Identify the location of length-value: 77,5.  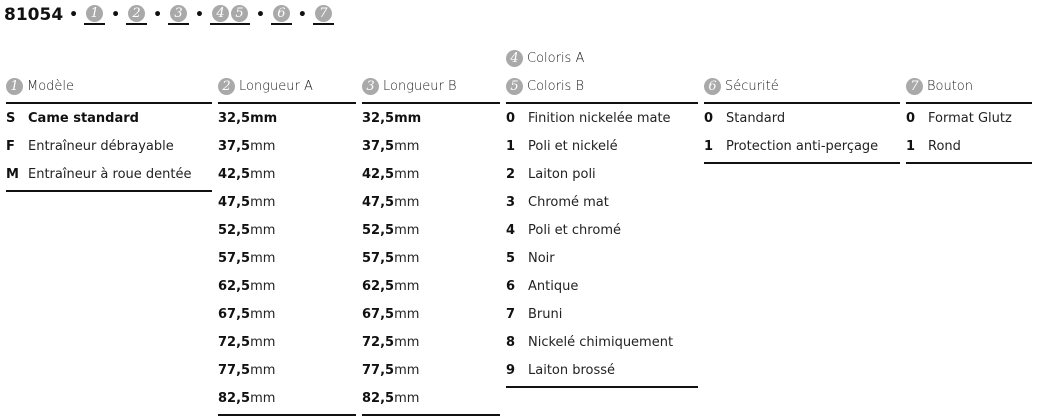
(234, 370).